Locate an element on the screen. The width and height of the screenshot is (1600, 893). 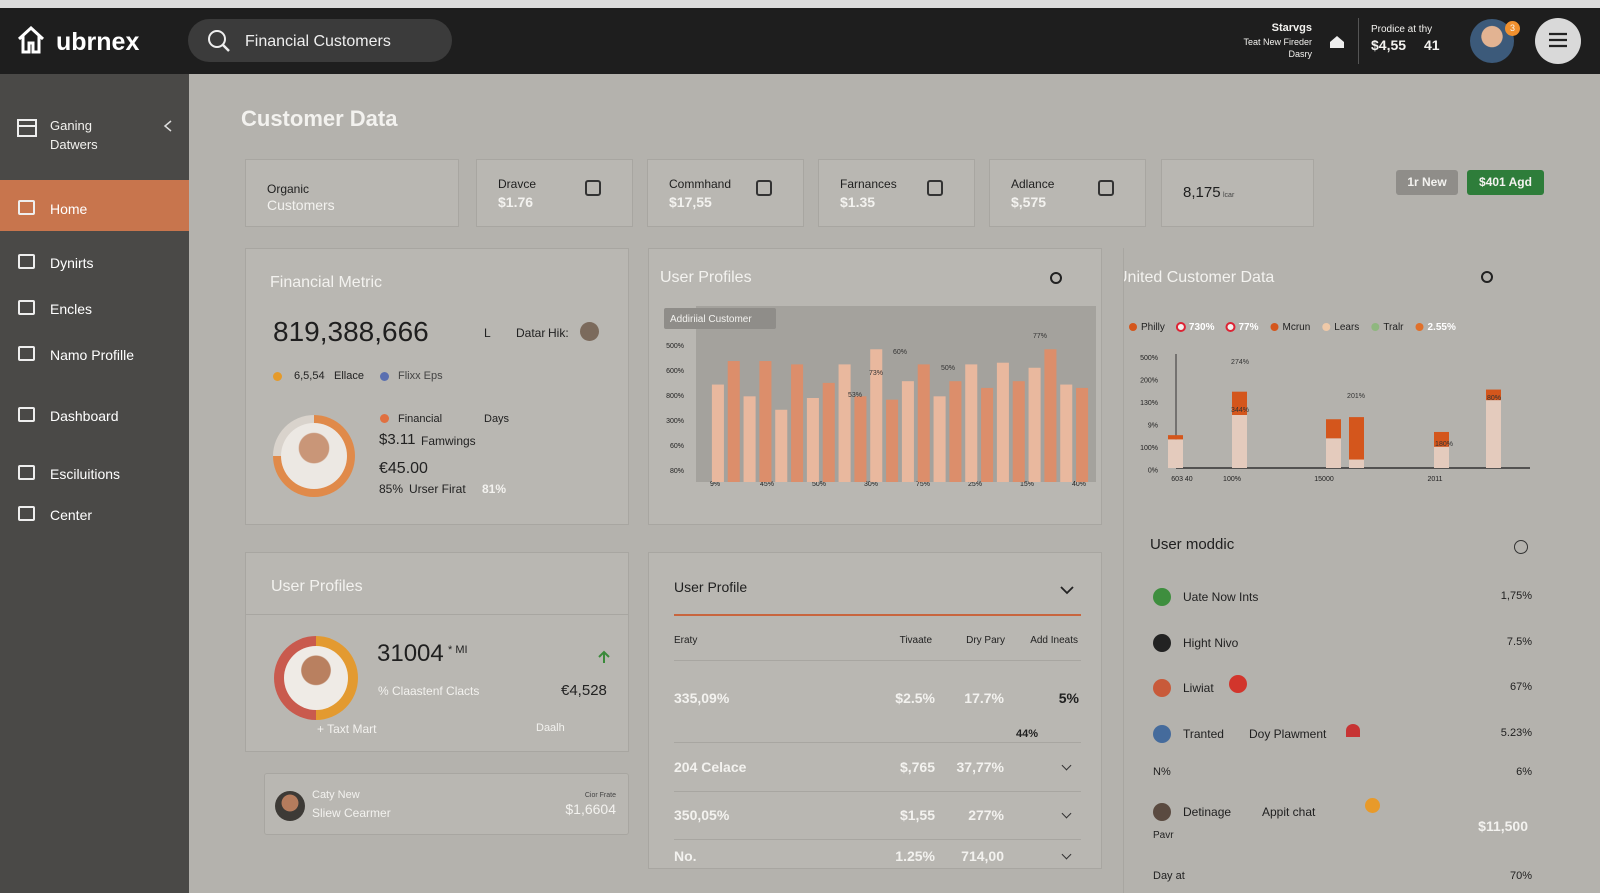
table-header: Tivaate is located at coordinates (915, 640).